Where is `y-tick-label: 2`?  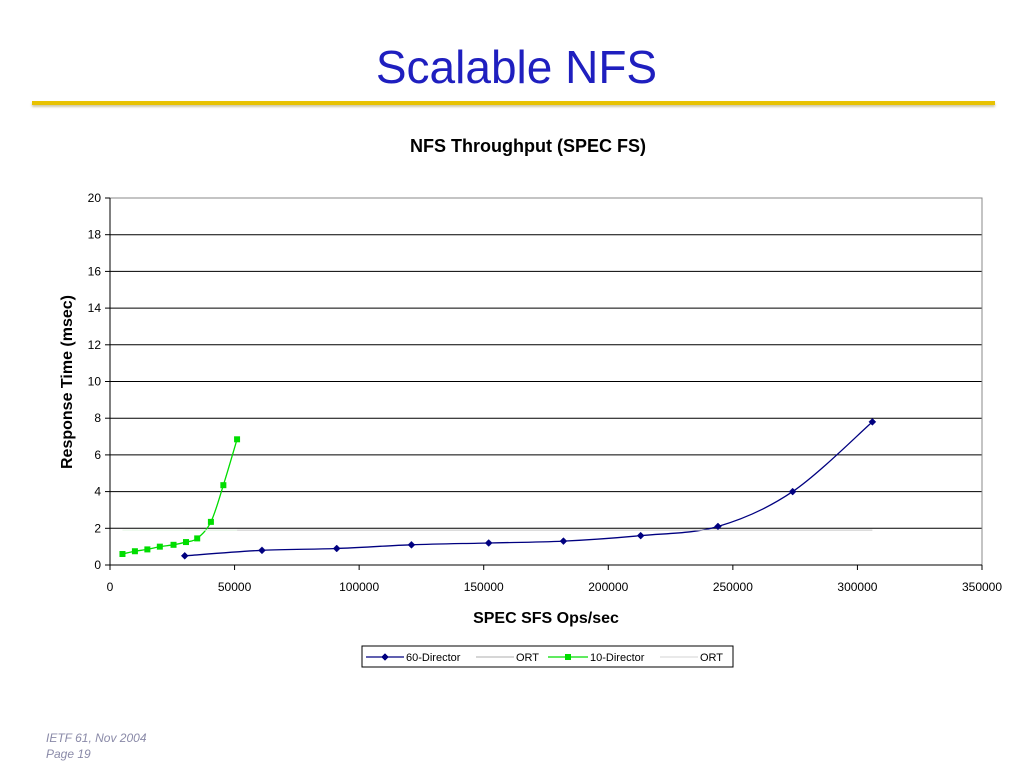 y-tick-label: 2 is located at coordinates (97, 528).